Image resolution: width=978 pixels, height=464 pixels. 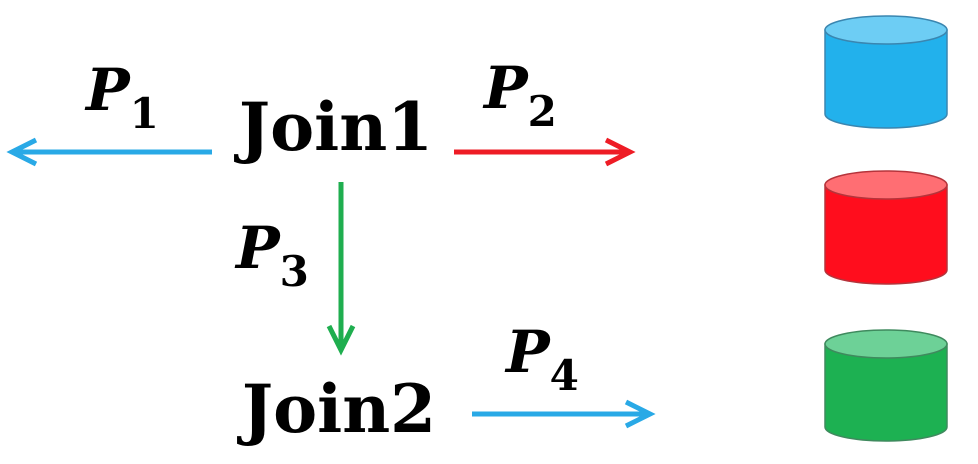 I want to click on database-green-top, so click(x=886, y=344).